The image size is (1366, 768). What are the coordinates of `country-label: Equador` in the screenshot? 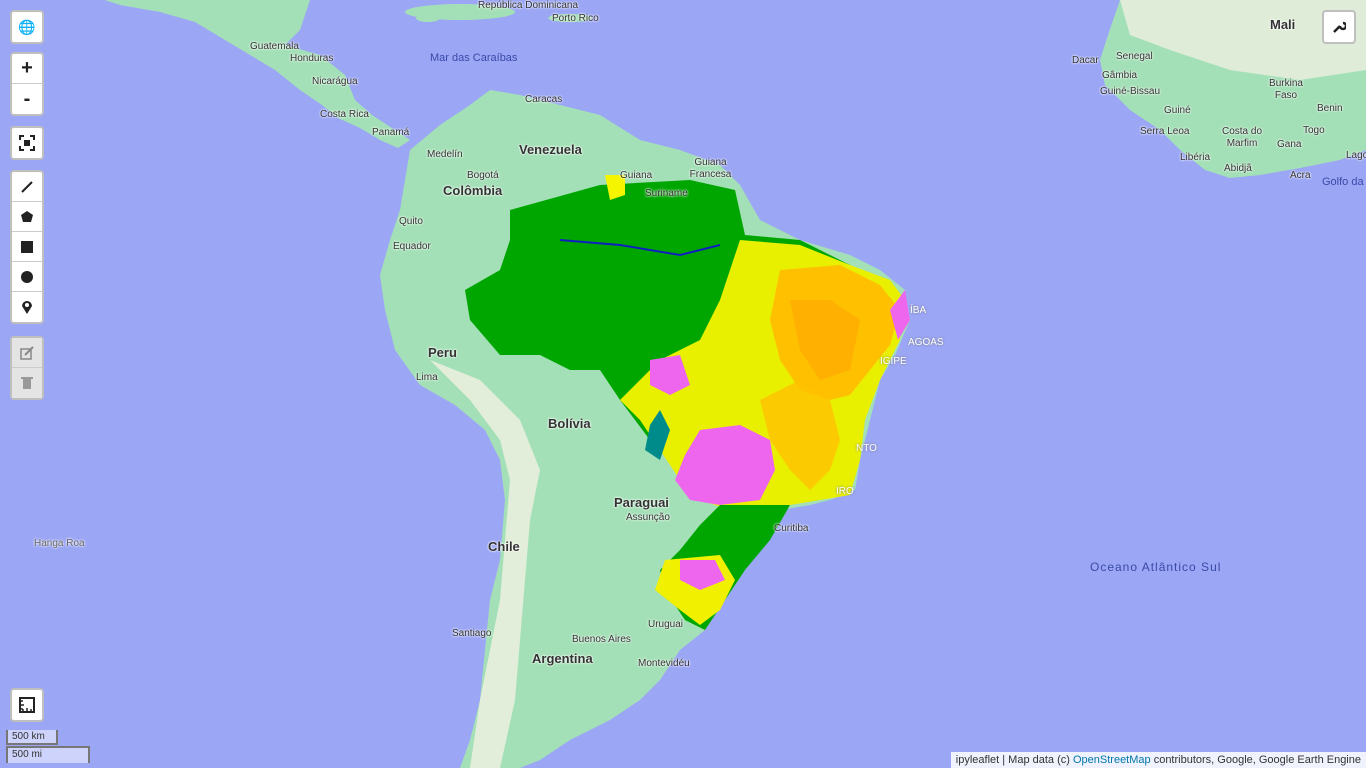 It's located at (412, 246).